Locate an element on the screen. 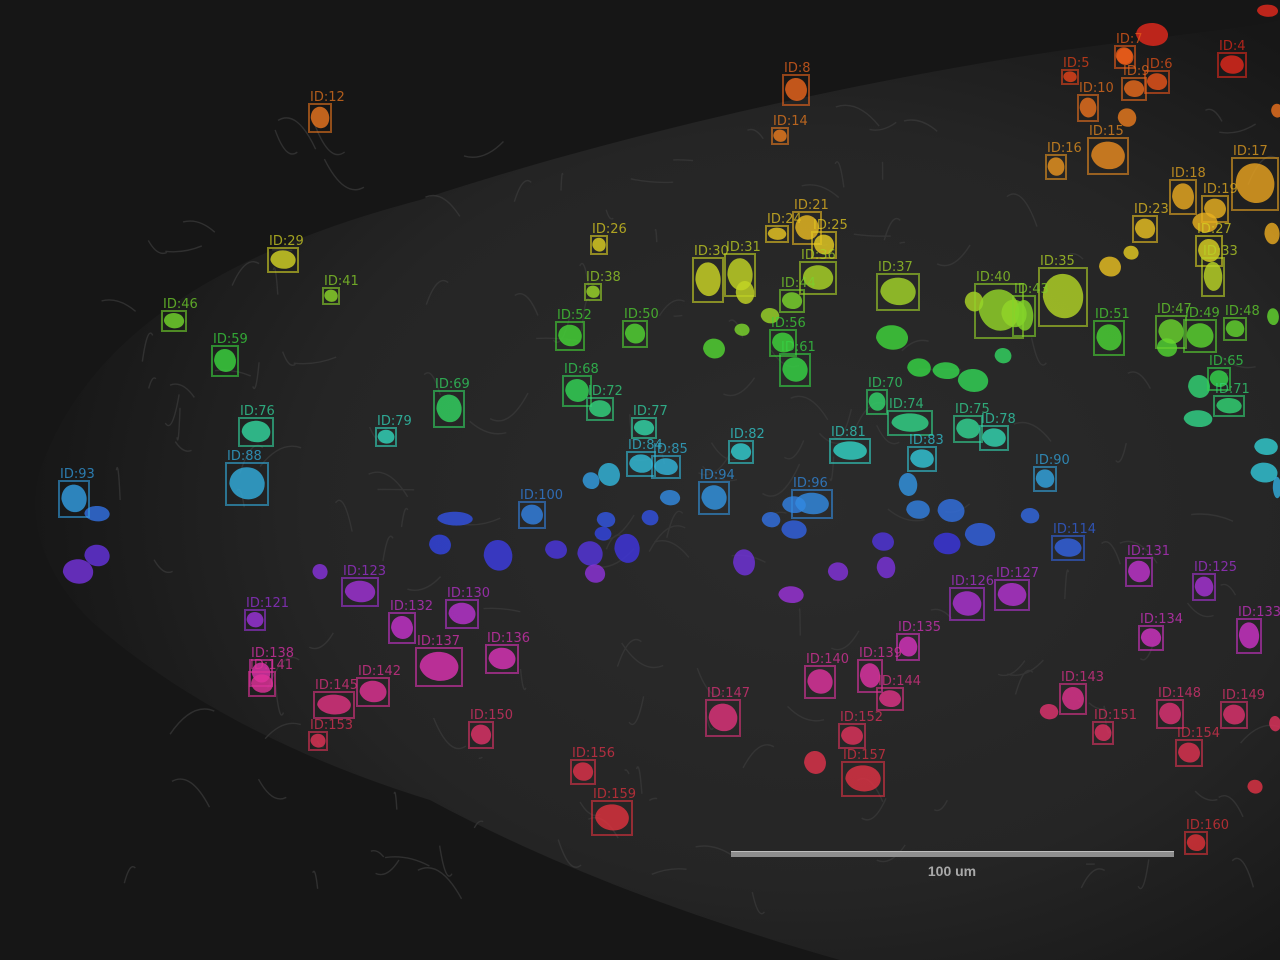  cell-id-label: ID:125 is located at coordinates (1215, 567).